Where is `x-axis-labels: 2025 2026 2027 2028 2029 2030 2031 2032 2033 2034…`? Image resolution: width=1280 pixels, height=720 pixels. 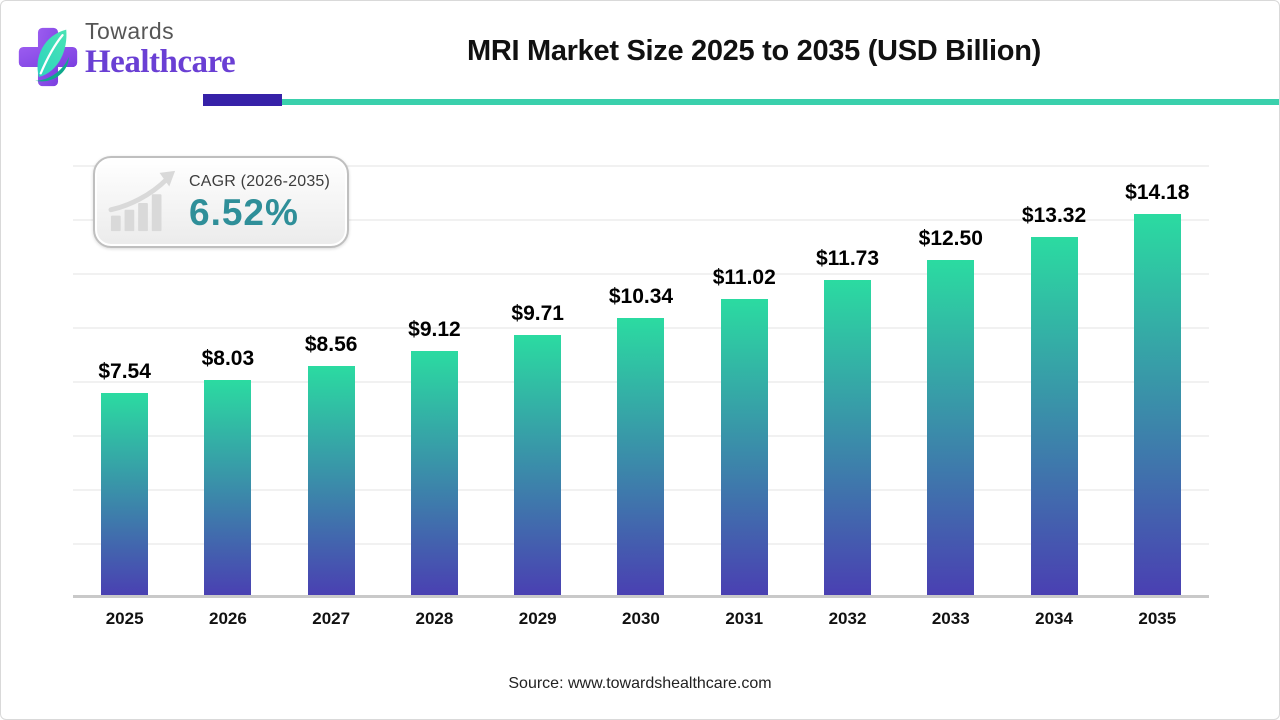
x-axis-labels: 2025 2026 2027 2028 2029 2030 2031 2032 2033 2034… is located at coordinates (641, 619).